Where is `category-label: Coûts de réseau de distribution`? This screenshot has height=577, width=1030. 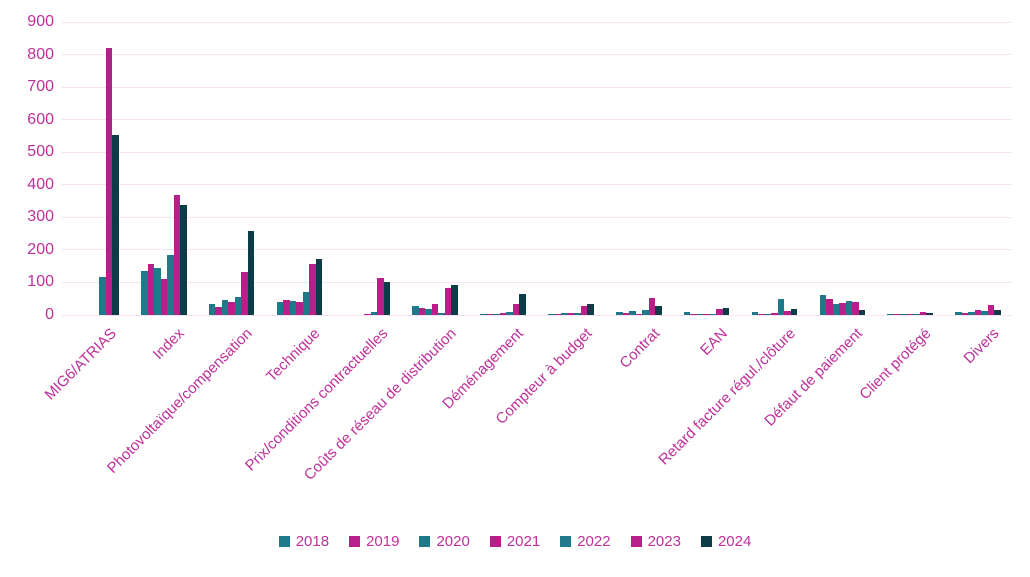 category-label: Coûts de réseau de distribution is located at coordinates (380, 404).